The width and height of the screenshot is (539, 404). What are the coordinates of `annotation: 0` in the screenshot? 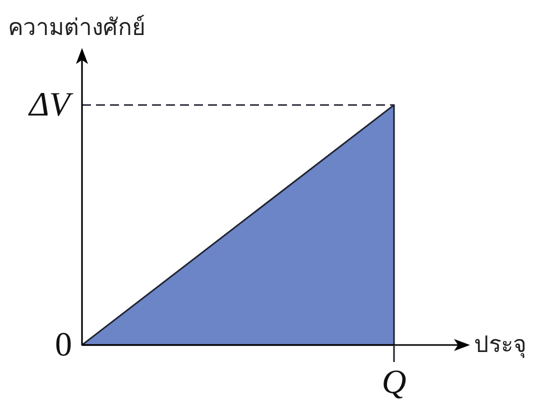 It's located at (63, 345).